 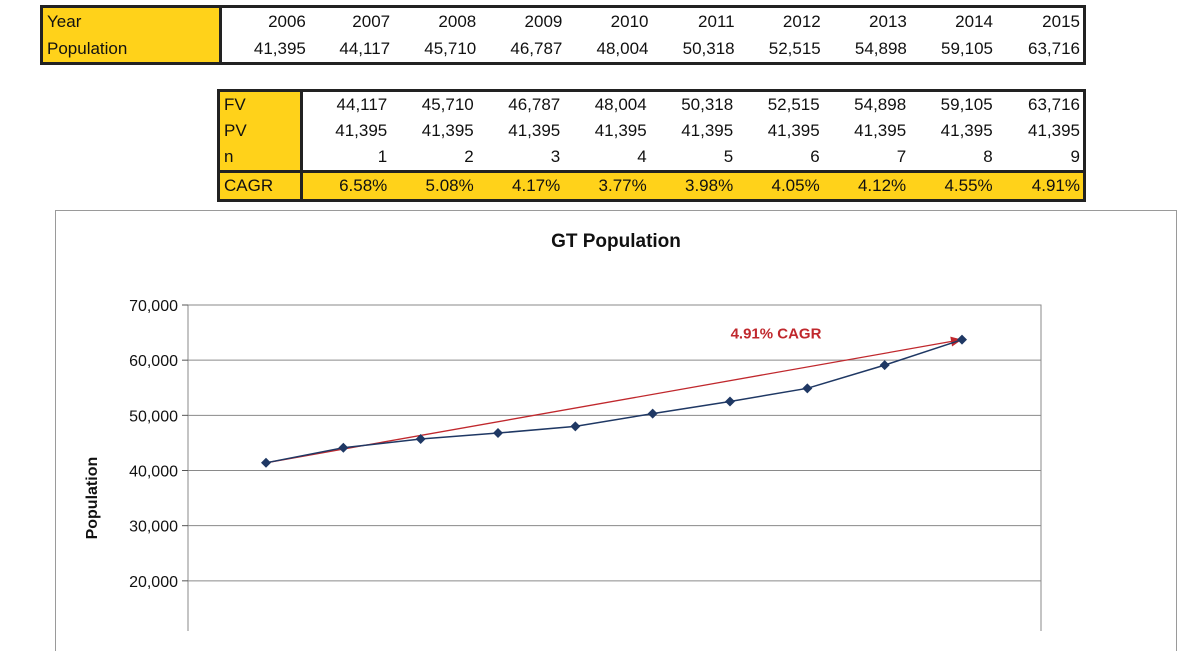 What do you see at coordinates (92, 498) in the screenshot?
I see `y-axis-label: Population` at bounding box center [92, 498].